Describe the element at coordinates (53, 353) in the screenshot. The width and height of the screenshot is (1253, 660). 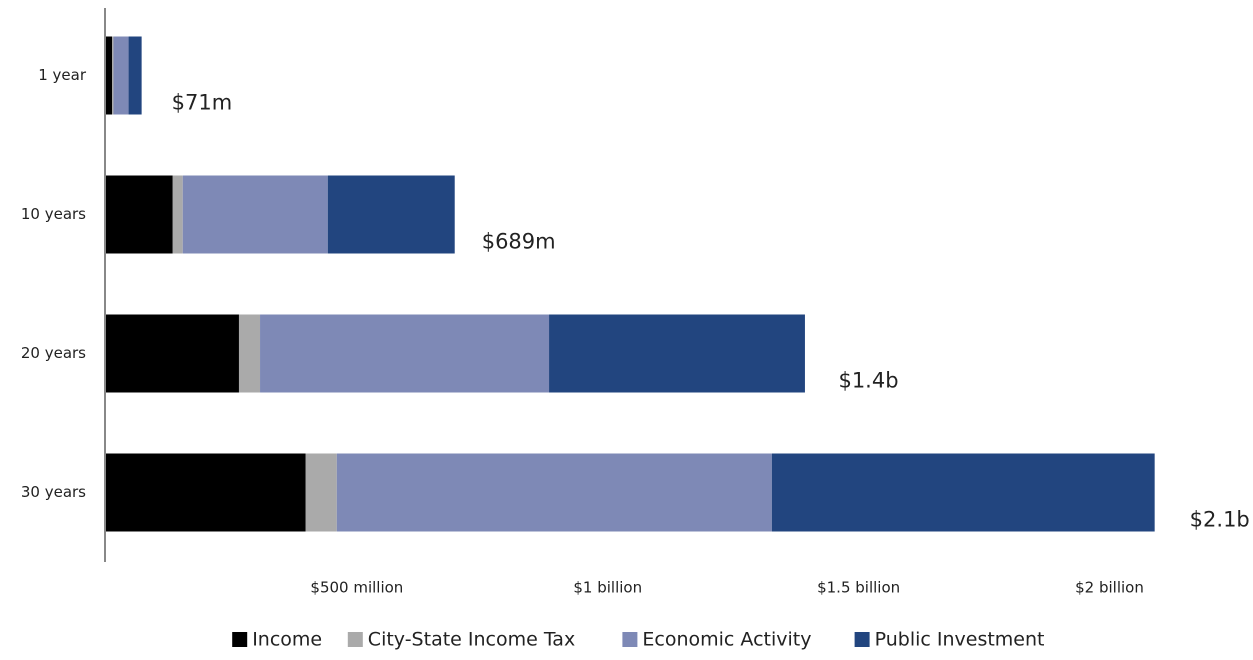
I see `y-tick-label: 20 years` at that location.